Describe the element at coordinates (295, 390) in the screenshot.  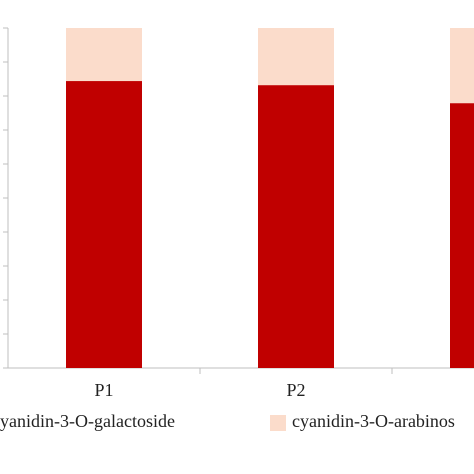
I see `x-tick-label: P2` at that location.